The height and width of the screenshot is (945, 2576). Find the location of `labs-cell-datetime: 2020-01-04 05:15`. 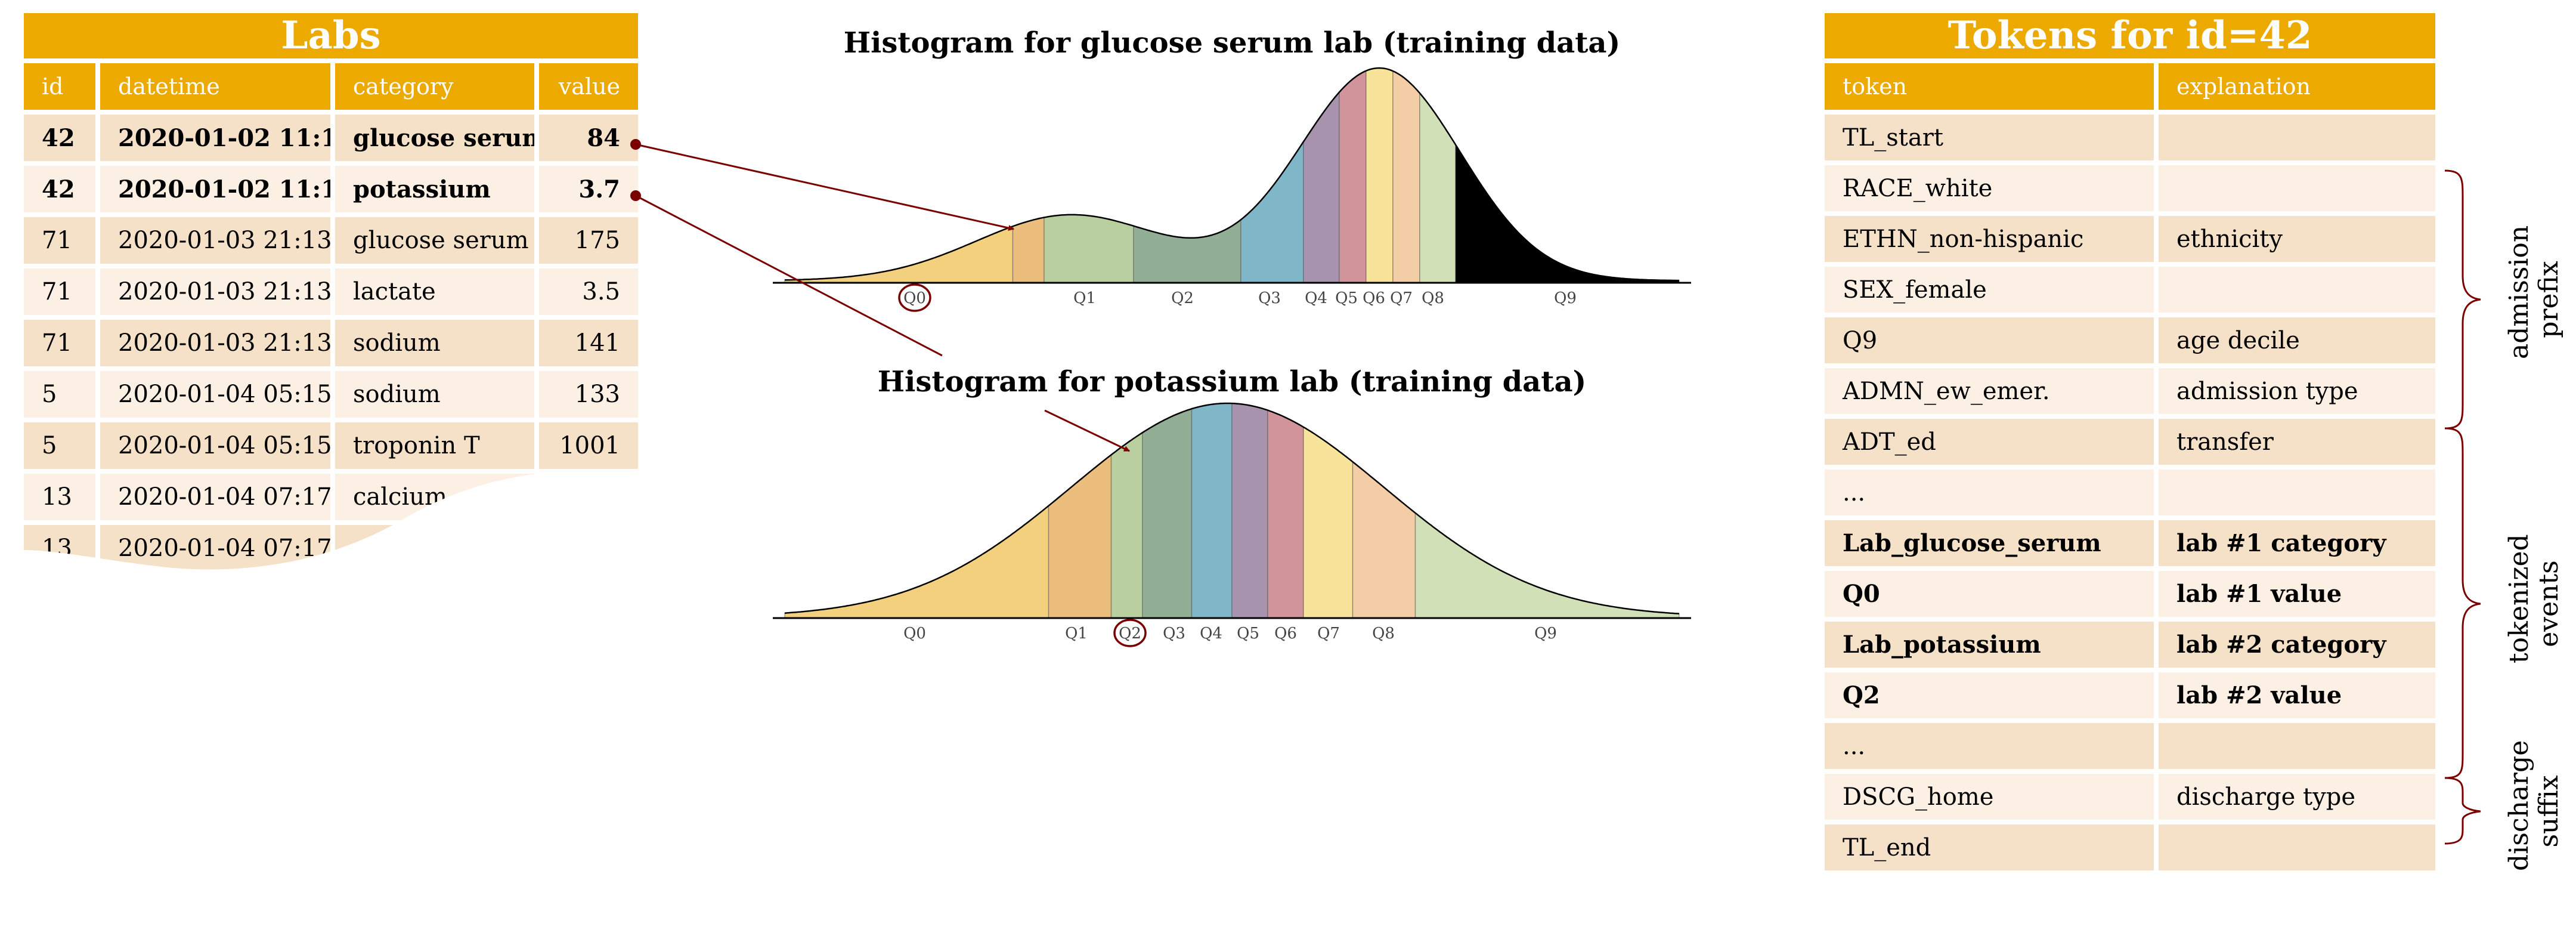

labs-cell-datetime: 2020-01-04 05:15 is located at coordinates (215, 394).